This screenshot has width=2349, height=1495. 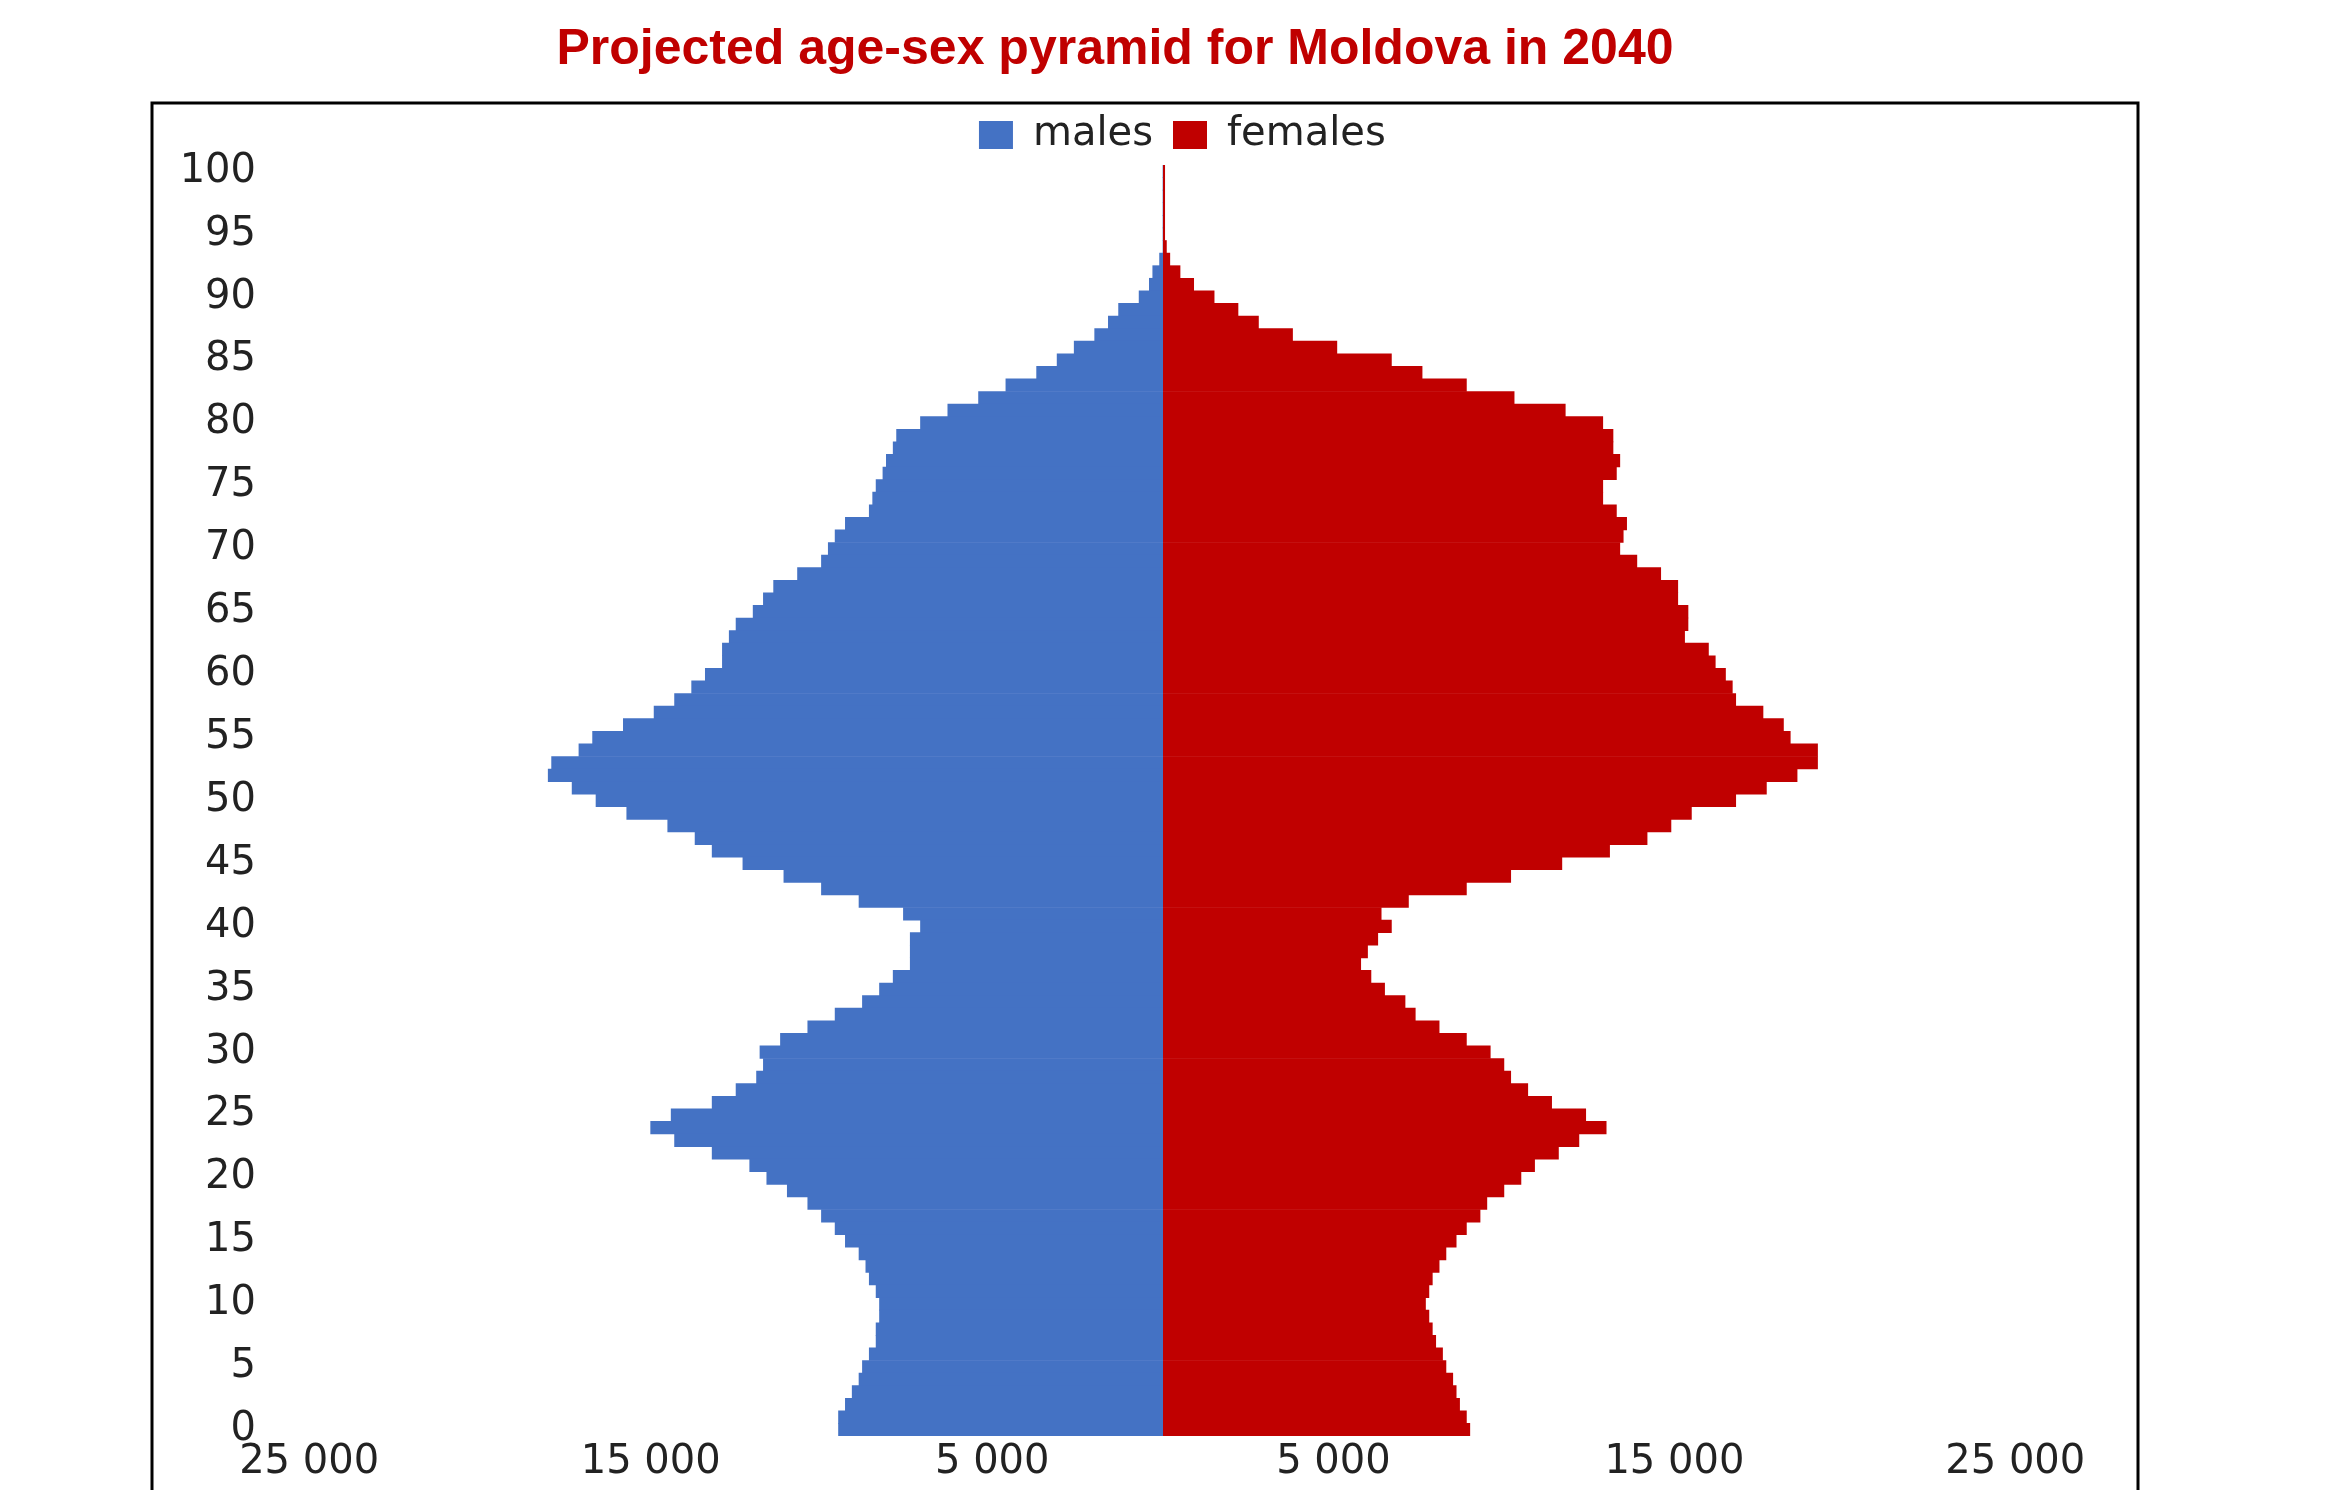 What do you see at coordinates (230, 859) in the screenshot?
I see `y-tick-label: 45` at bounding box center [230, 859].